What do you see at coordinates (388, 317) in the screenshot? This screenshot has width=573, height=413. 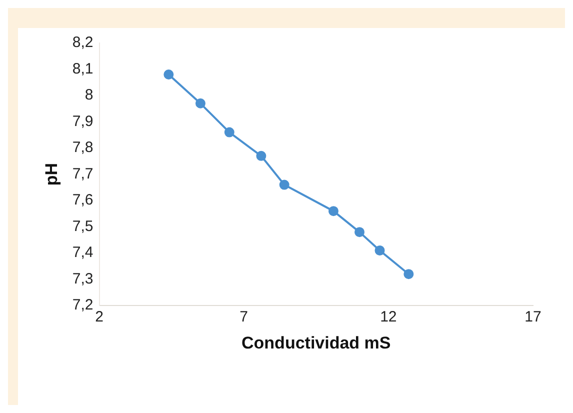 I see `x-tick-label: 12` at bounding box center [388, 317].